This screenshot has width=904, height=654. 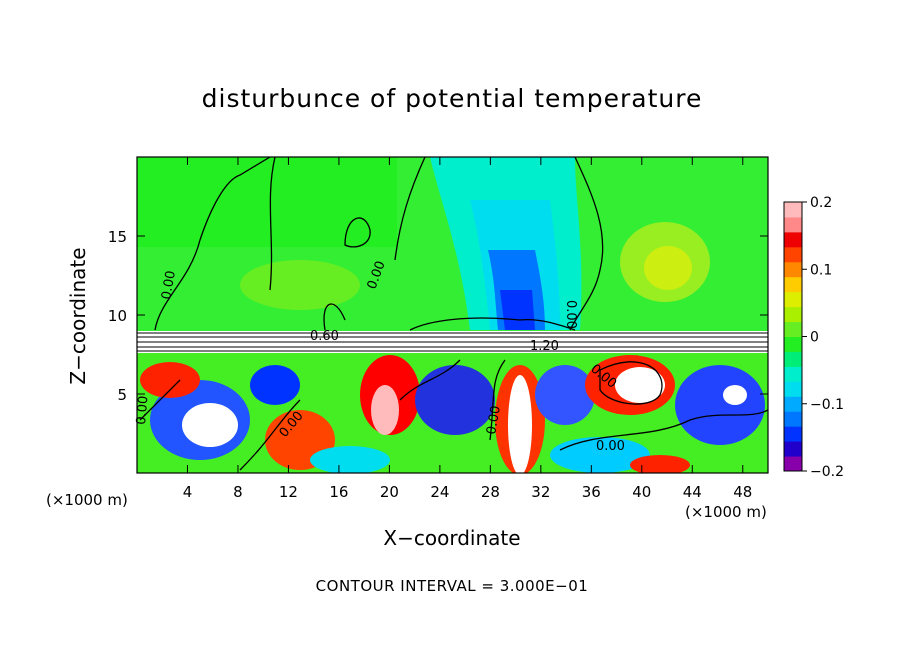 I want to click on upper-left-region, so click(x=267, y=202).